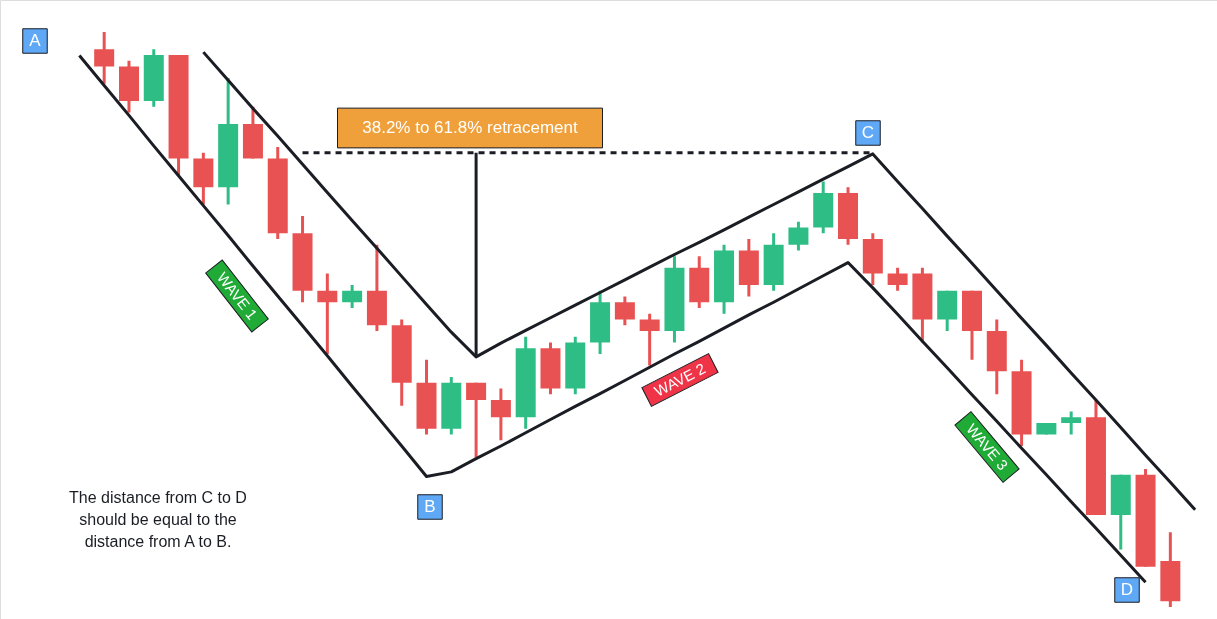  I want to click on annotation: D, so click(1127, 589).